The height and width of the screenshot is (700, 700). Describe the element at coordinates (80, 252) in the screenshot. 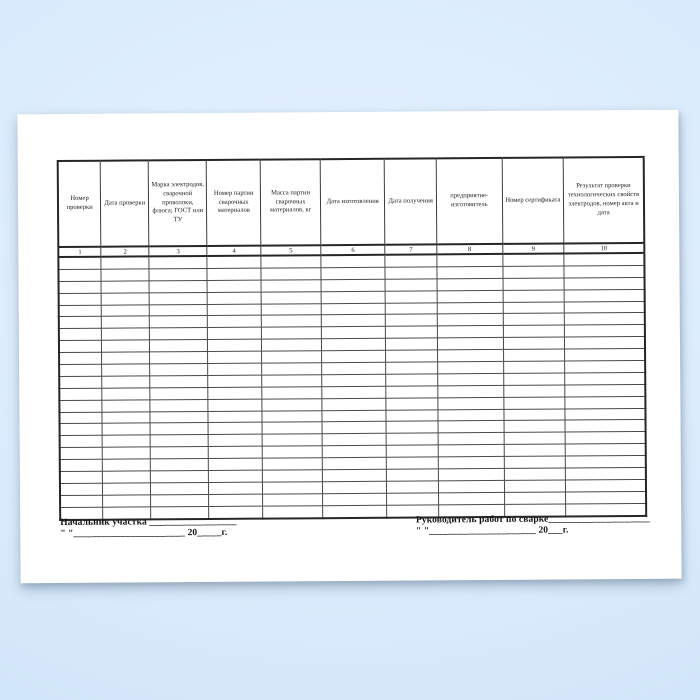

I see `column-number-1: 1` at that location.